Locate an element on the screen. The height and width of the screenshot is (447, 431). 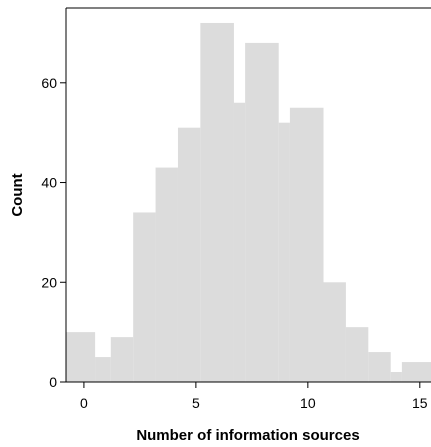
x-tick-label: 0 is located at coordinates (84, 403).